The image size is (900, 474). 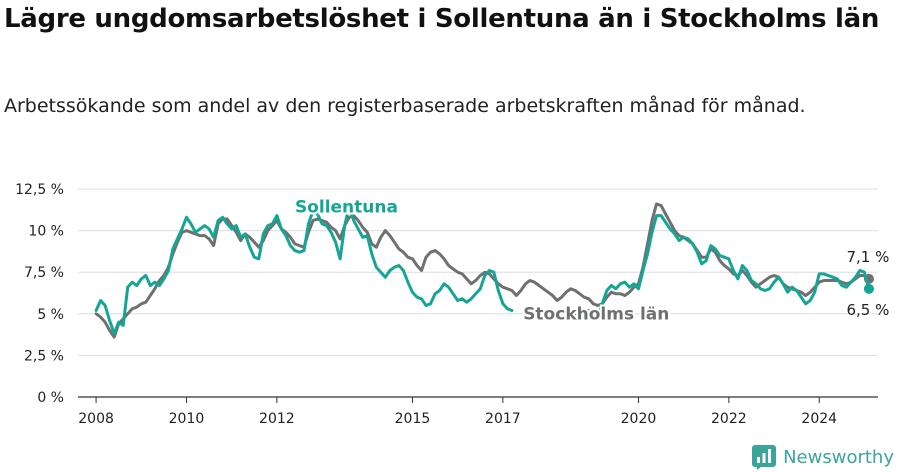 I want to click on series-label-sollentuna: Sollentuna, so click(x=346, y=207).